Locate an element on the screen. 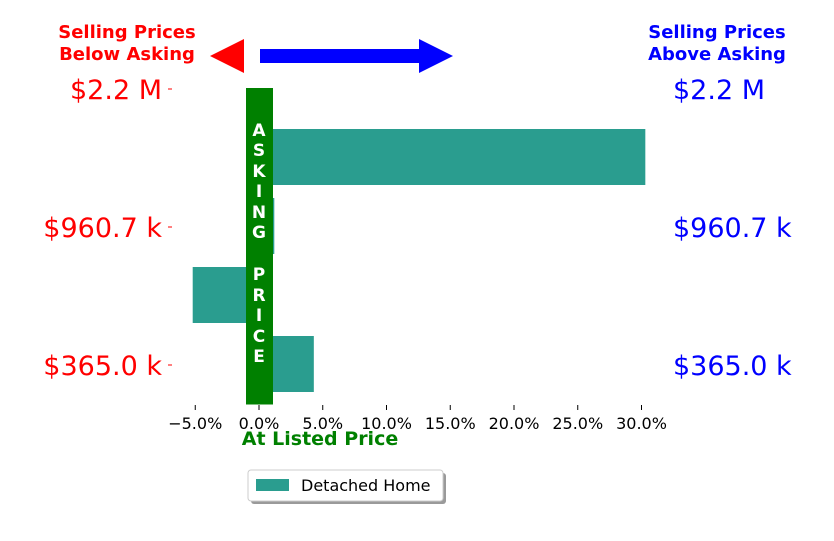  left-title: Selling Prices Below Asking is located at coordinates (126, 43).